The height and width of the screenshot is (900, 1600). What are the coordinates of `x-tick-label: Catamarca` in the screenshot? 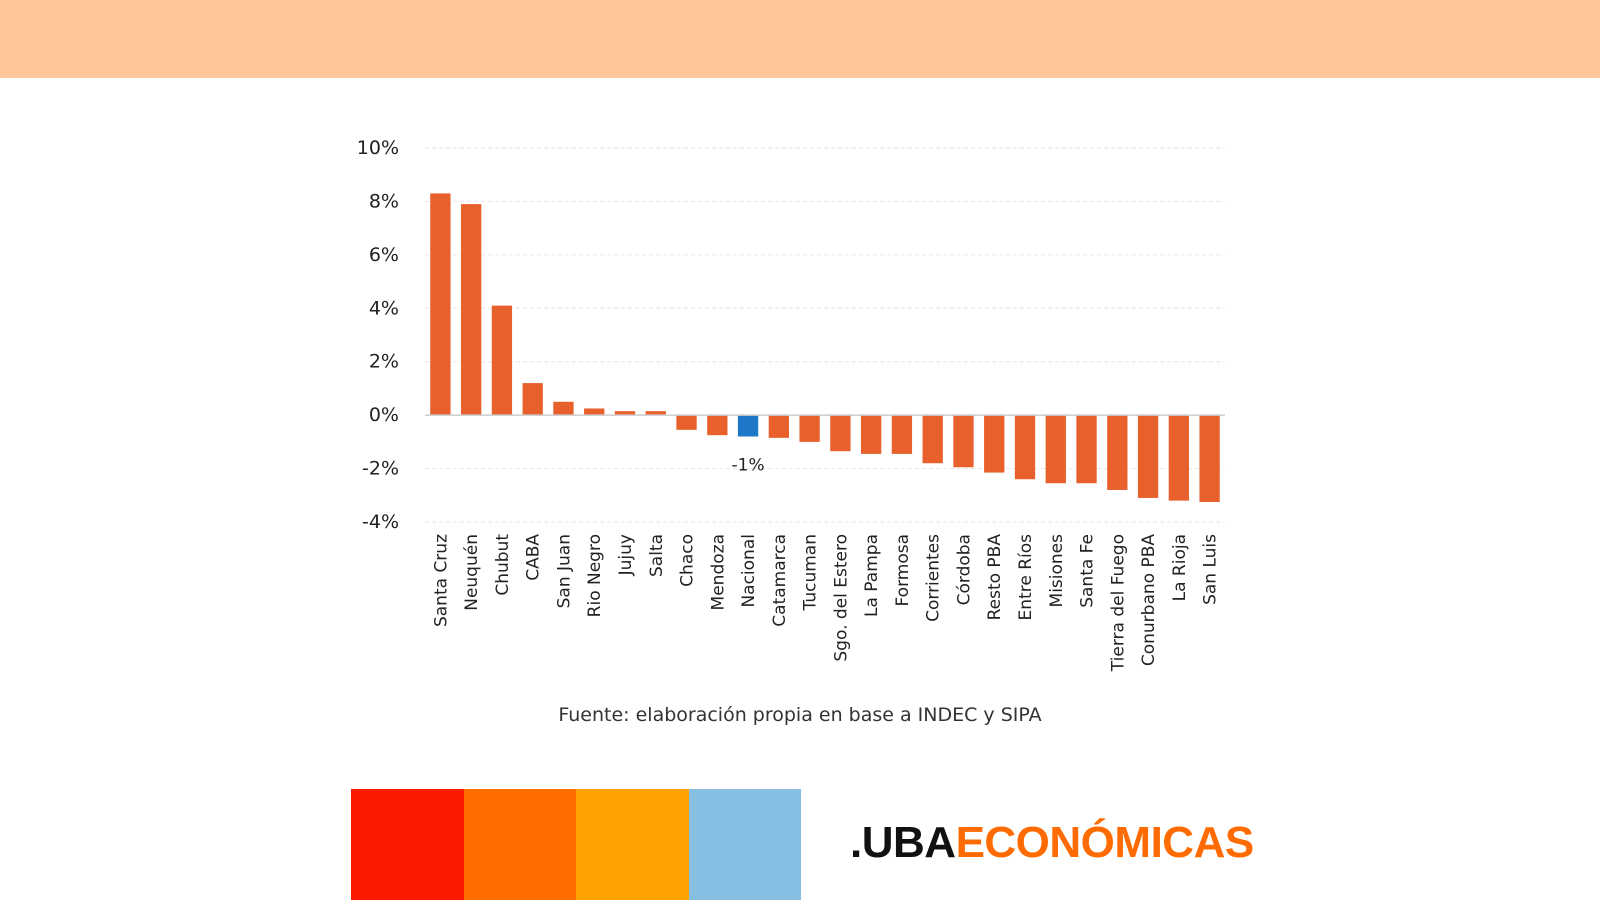 It's located at (780, 580).